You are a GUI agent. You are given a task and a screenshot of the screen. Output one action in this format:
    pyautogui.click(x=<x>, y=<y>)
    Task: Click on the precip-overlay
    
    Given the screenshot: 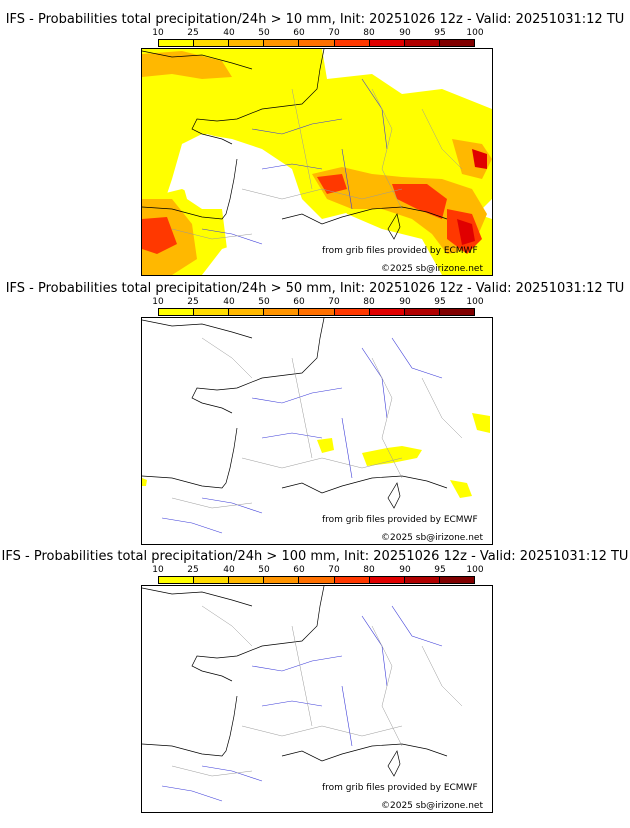 What is the action you would take?
    pyautogui.click(x=316, y=455)
    